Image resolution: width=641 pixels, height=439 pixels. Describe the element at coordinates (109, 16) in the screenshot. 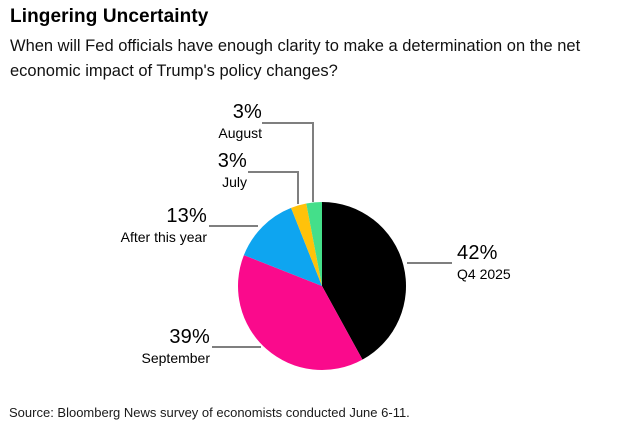

I see `chart-title: Lingering Uncertainty` at that location.